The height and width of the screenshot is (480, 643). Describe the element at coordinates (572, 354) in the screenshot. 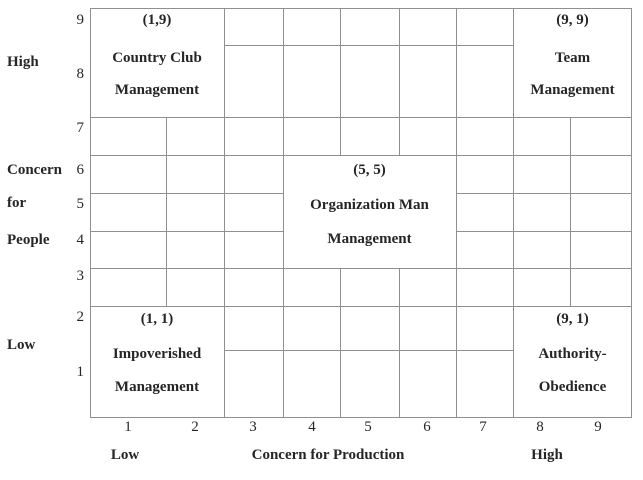

I see `cell-authority-obedience-name1: Authority-` at that location.